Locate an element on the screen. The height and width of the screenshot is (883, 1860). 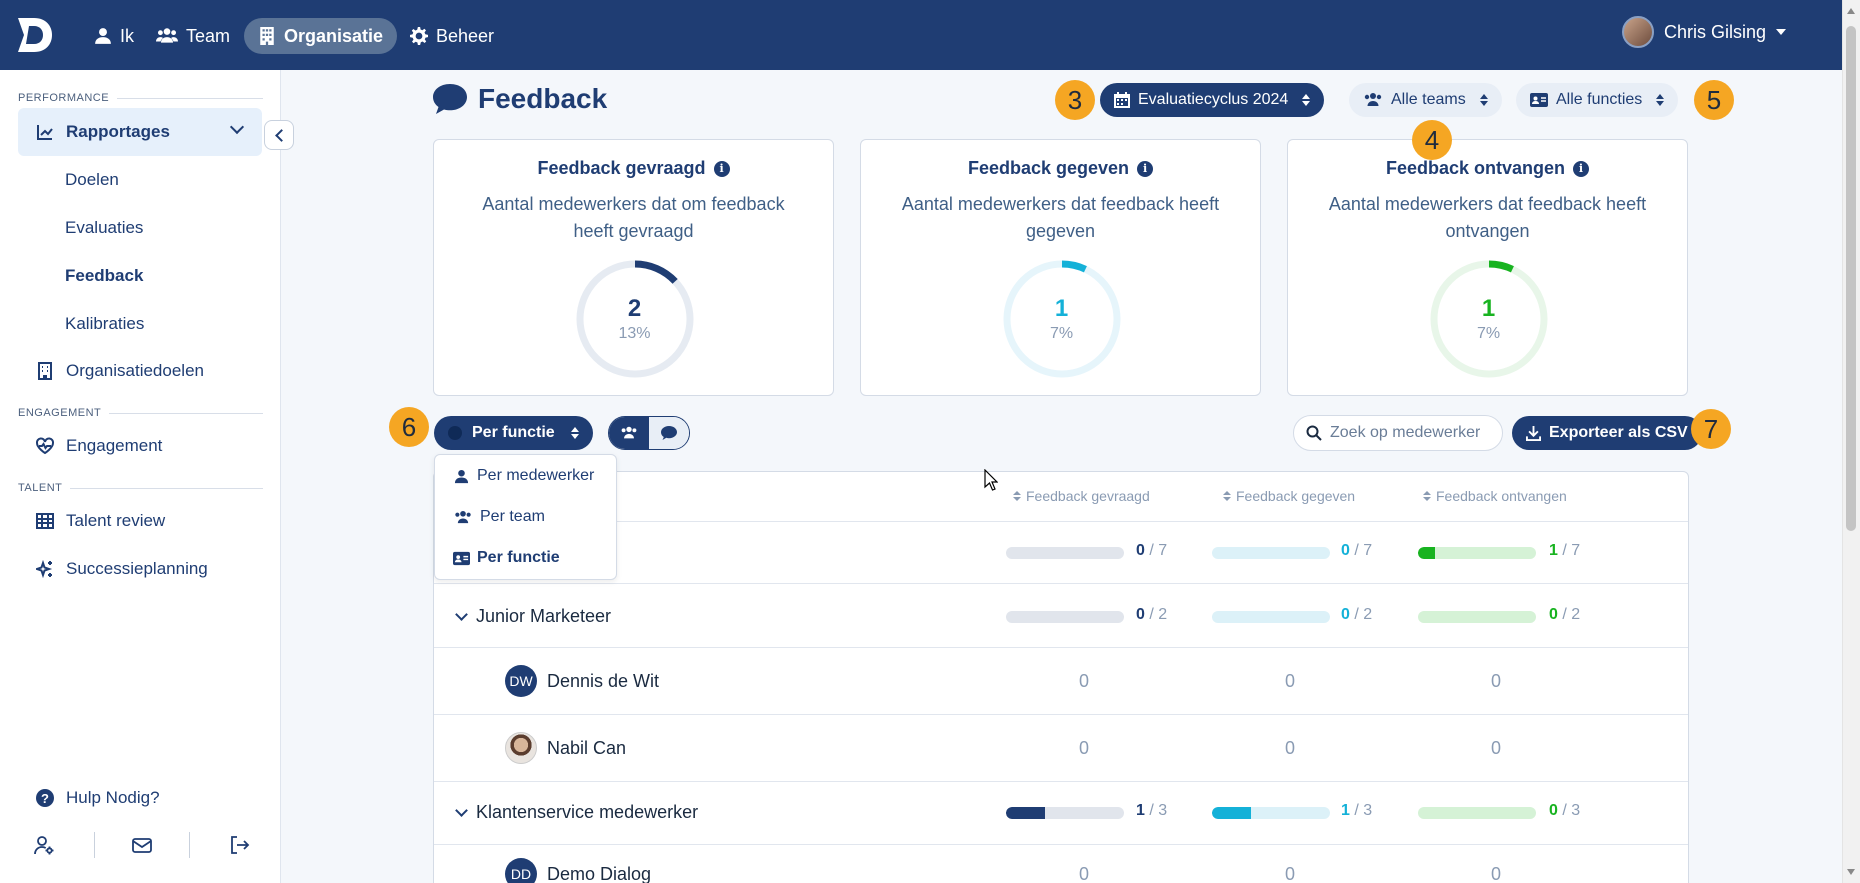
progress-ring is located at coordinates (635, 319).